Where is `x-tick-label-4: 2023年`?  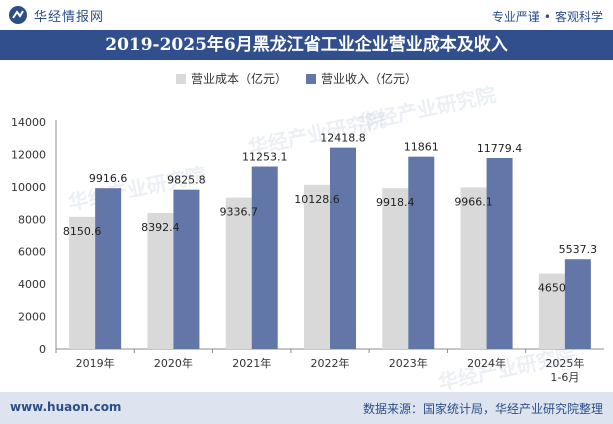
x-tick-label-4: 2023年 is located at coordinates (408, 363).